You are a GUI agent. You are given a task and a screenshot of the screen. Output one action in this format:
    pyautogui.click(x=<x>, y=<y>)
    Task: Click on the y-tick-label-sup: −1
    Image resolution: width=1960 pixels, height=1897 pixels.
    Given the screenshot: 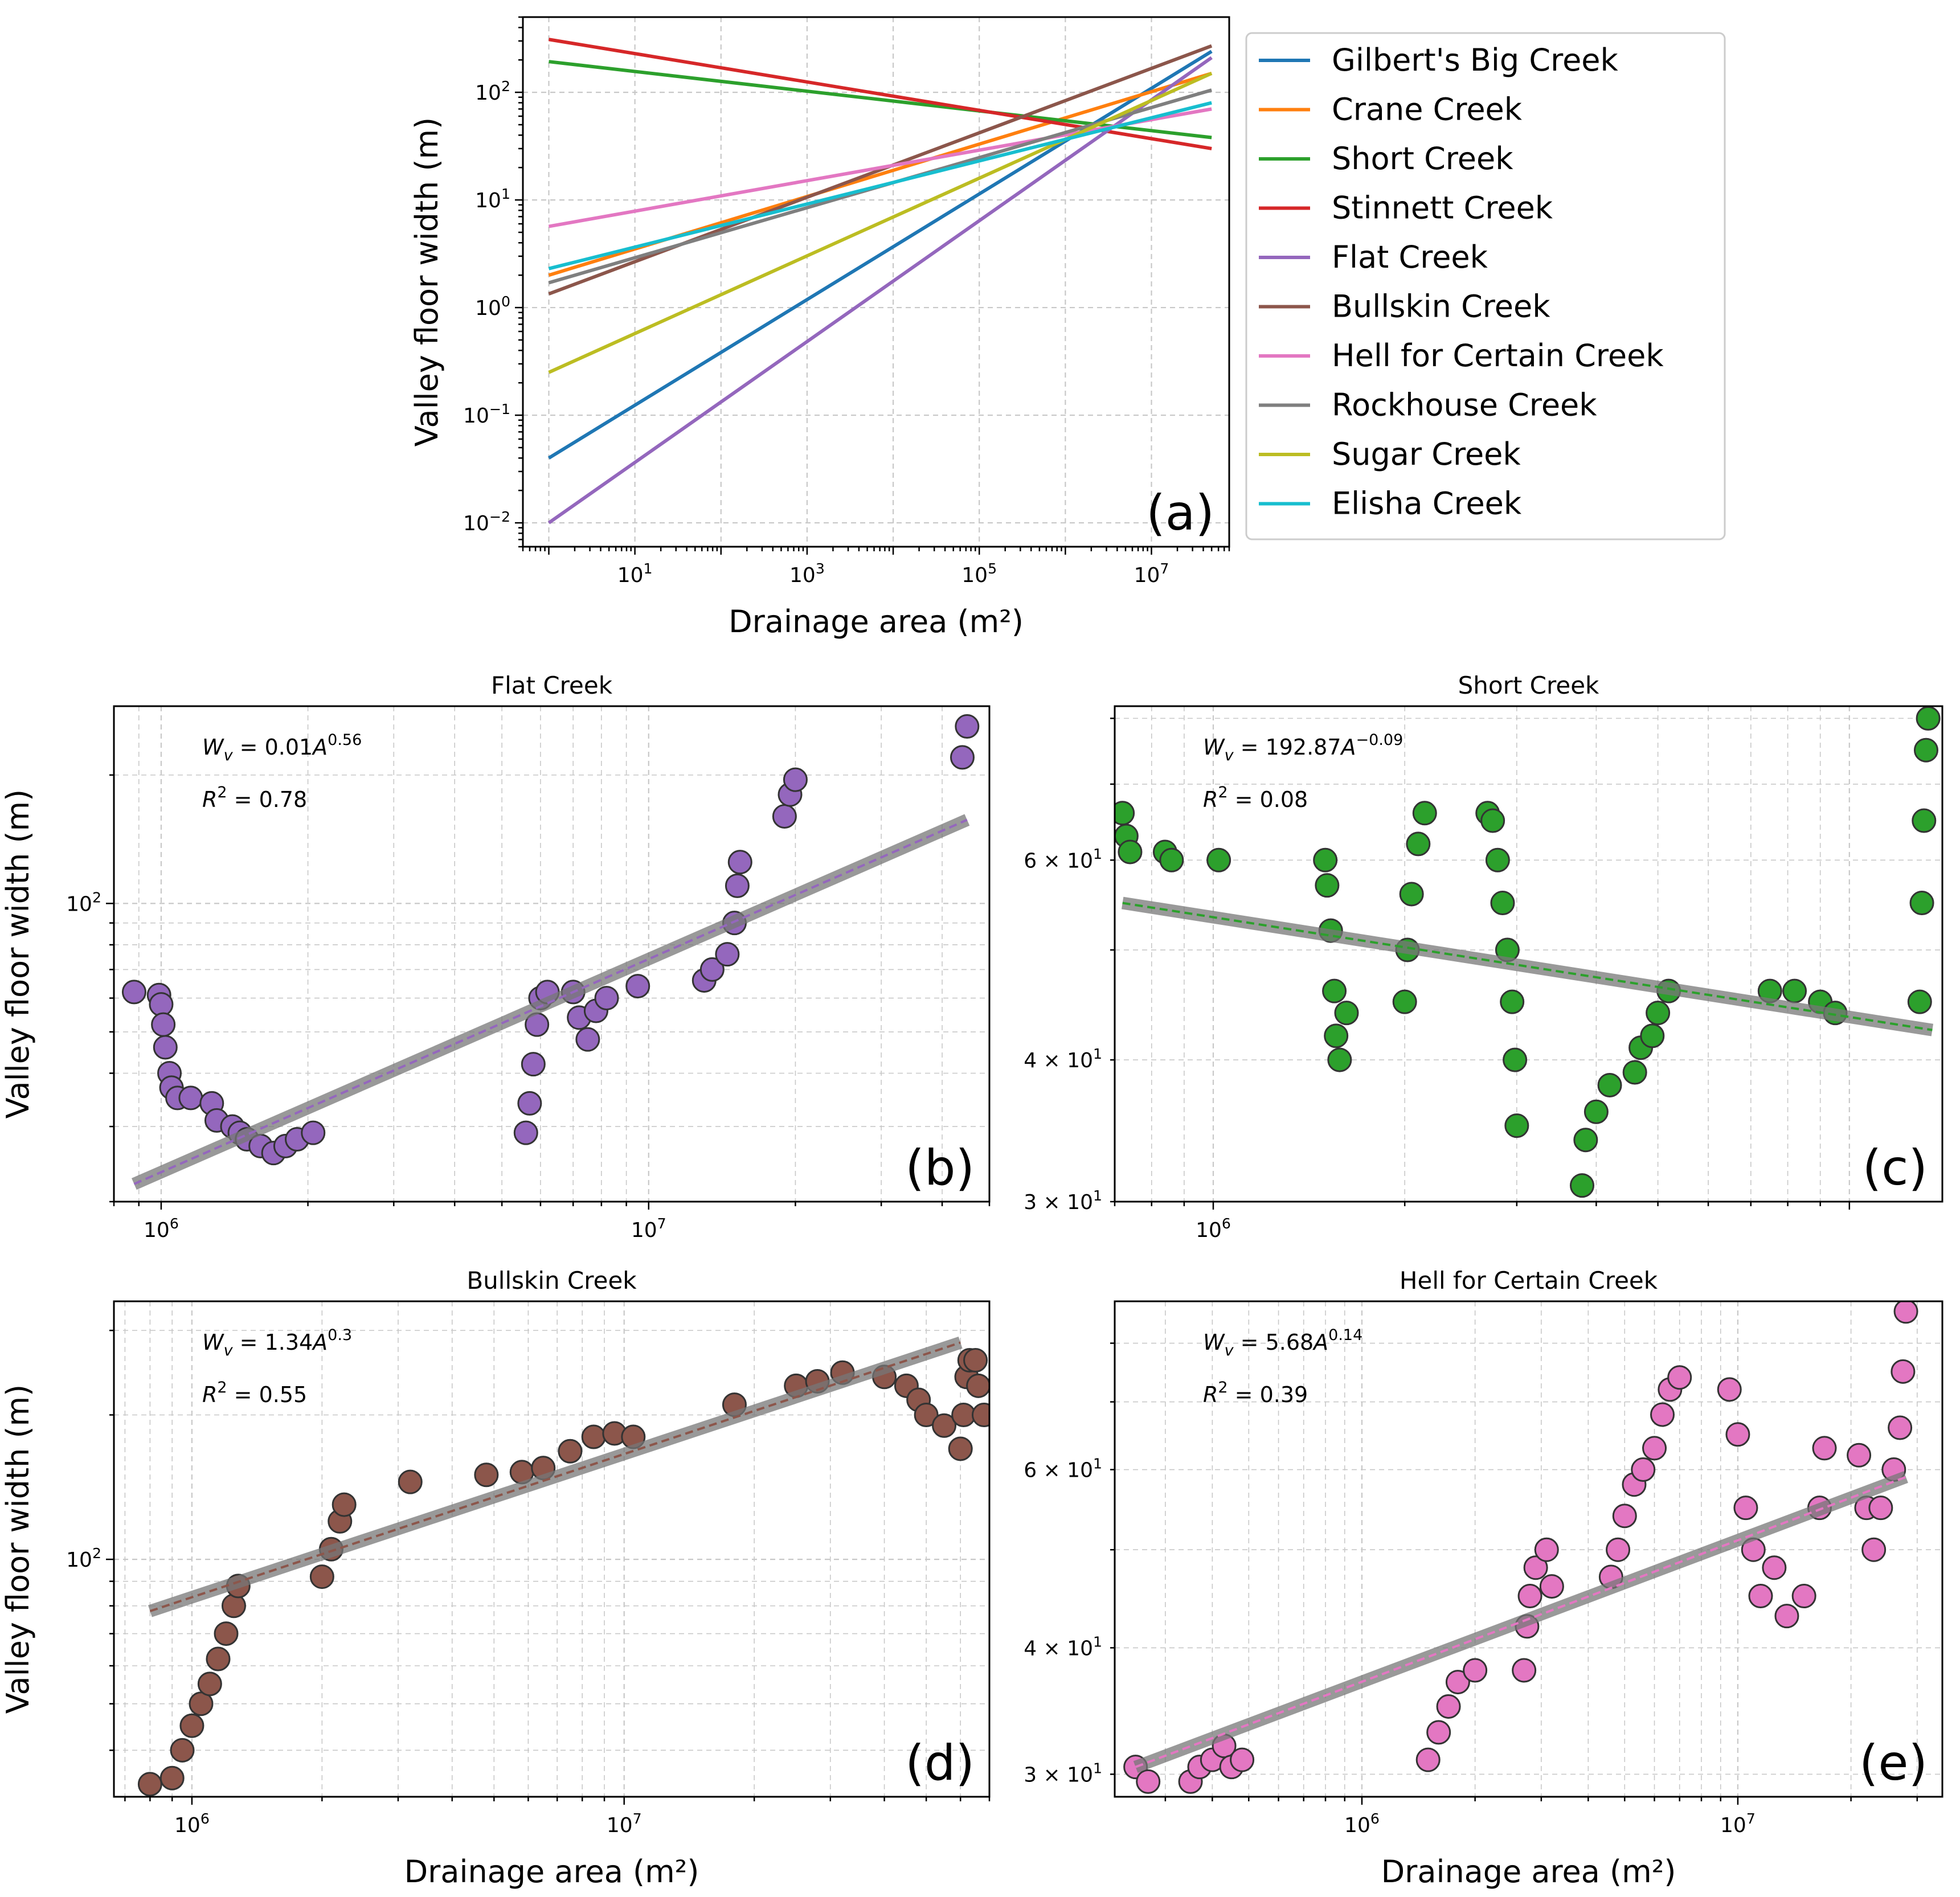 What is the action you would take?
    pyautogui.click(x=499, y=409)
    